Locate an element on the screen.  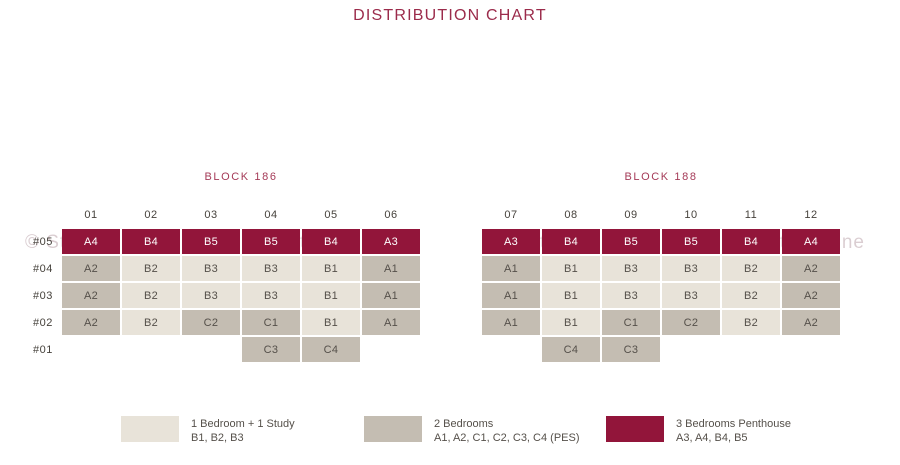
stack-header: 04 is located at coordinates (271, 215).